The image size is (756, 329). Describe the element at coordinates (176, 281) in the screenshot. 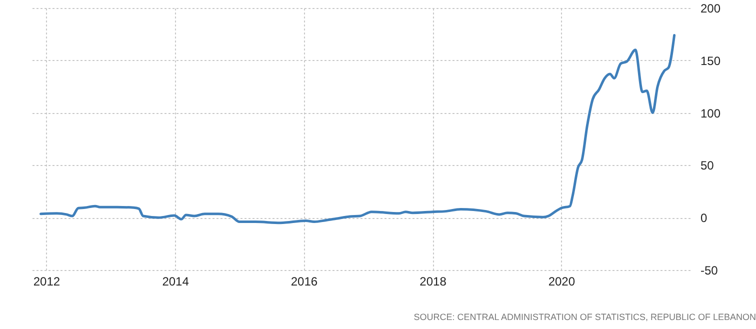

I see `x-tick-label: 2014` at that location.